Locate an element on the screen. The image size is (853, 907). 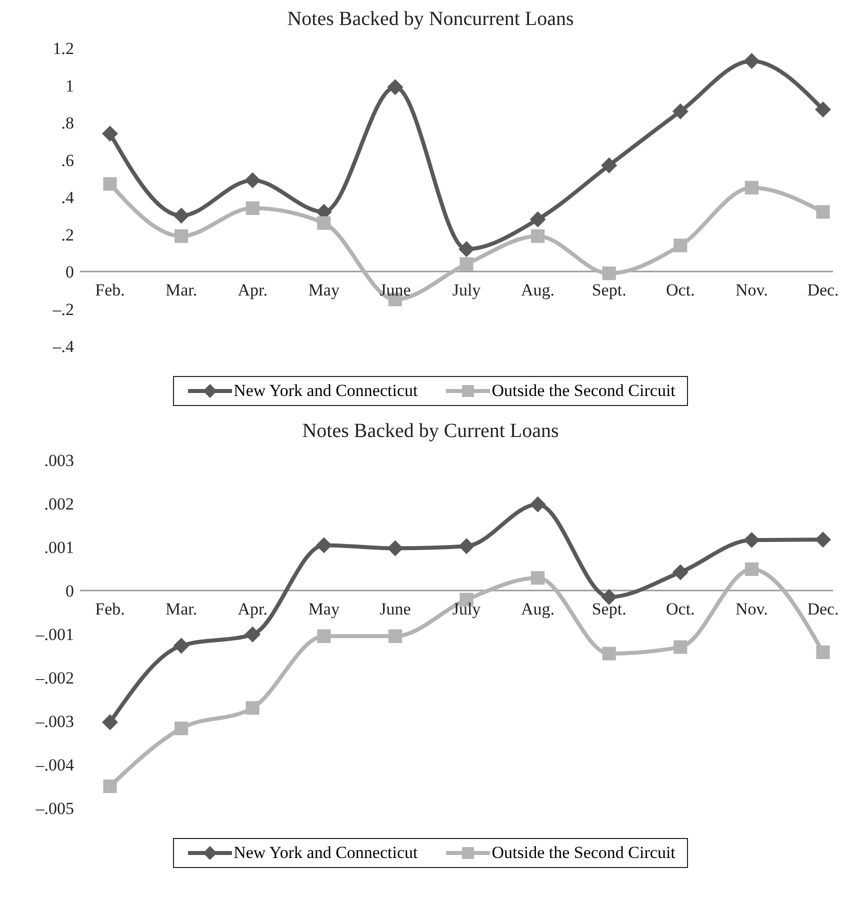
y-tick-label: .001 is located at coordinates (59, 547).